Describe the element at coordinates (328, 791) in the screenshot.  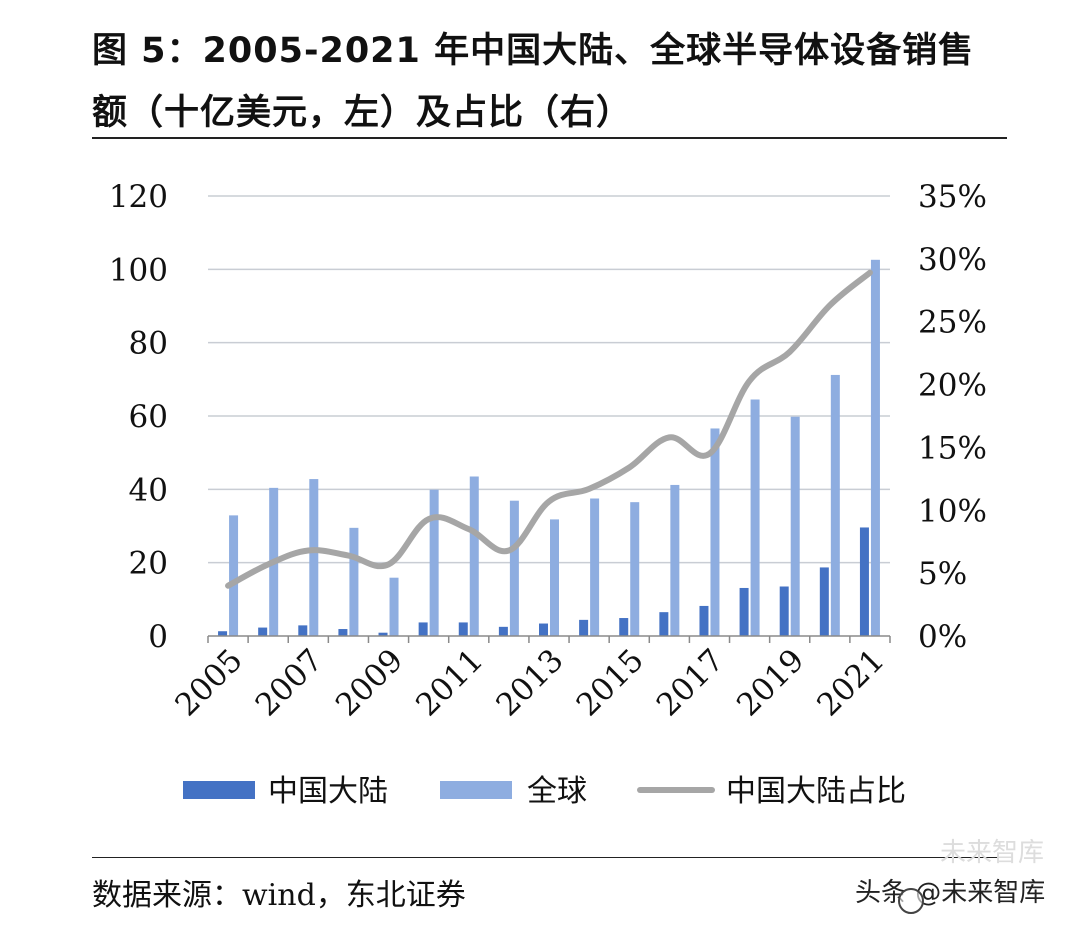
I see `legend-label-china: 中国大陆` at that location.